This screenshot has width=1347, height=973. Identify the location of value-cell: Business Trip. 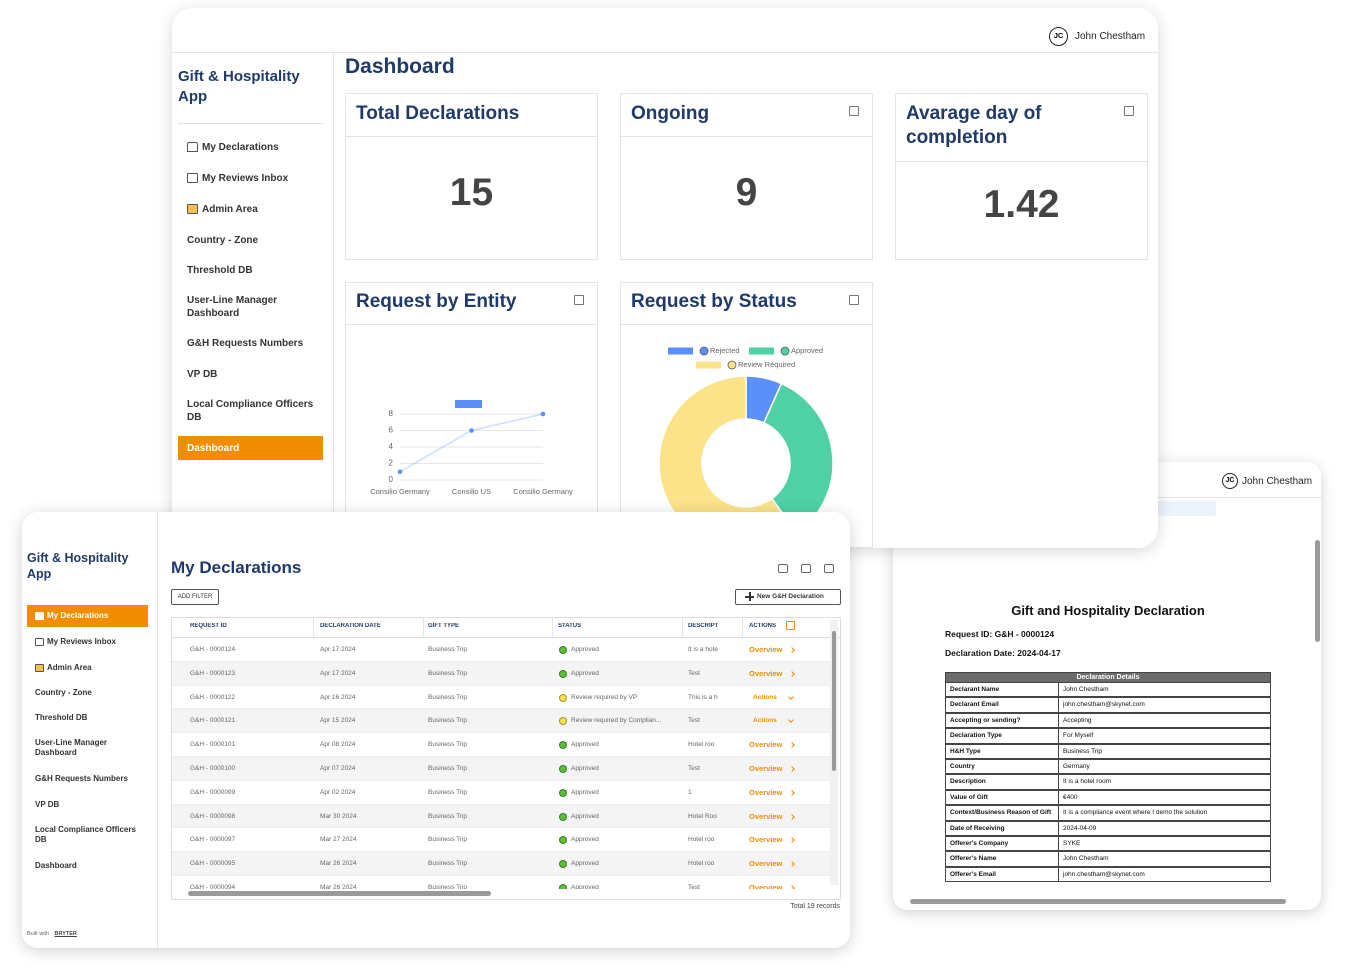
(1164, 751).